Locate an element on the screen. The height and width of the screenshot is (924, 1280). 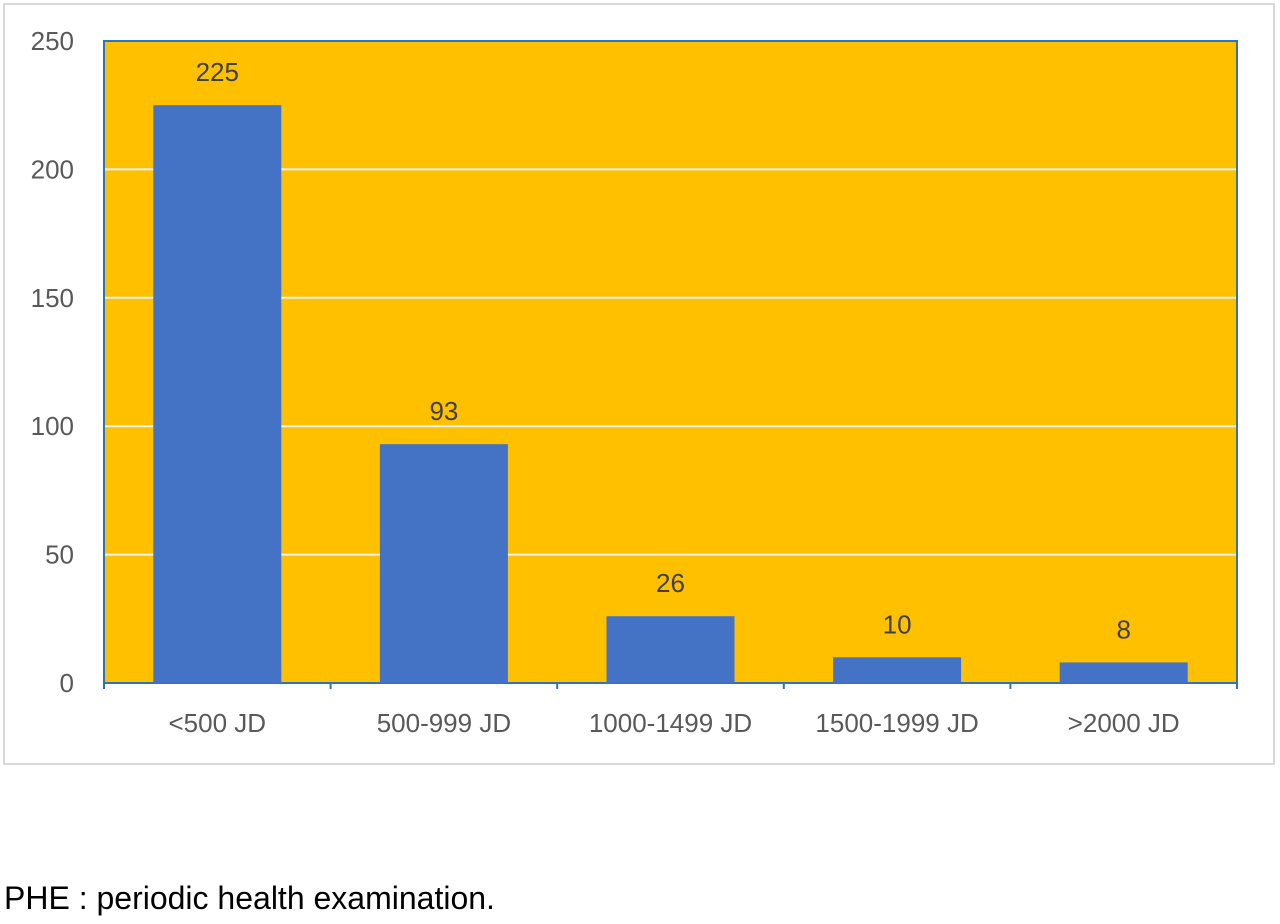
data-label-4: 8 is located at coordinates (1123, 629).